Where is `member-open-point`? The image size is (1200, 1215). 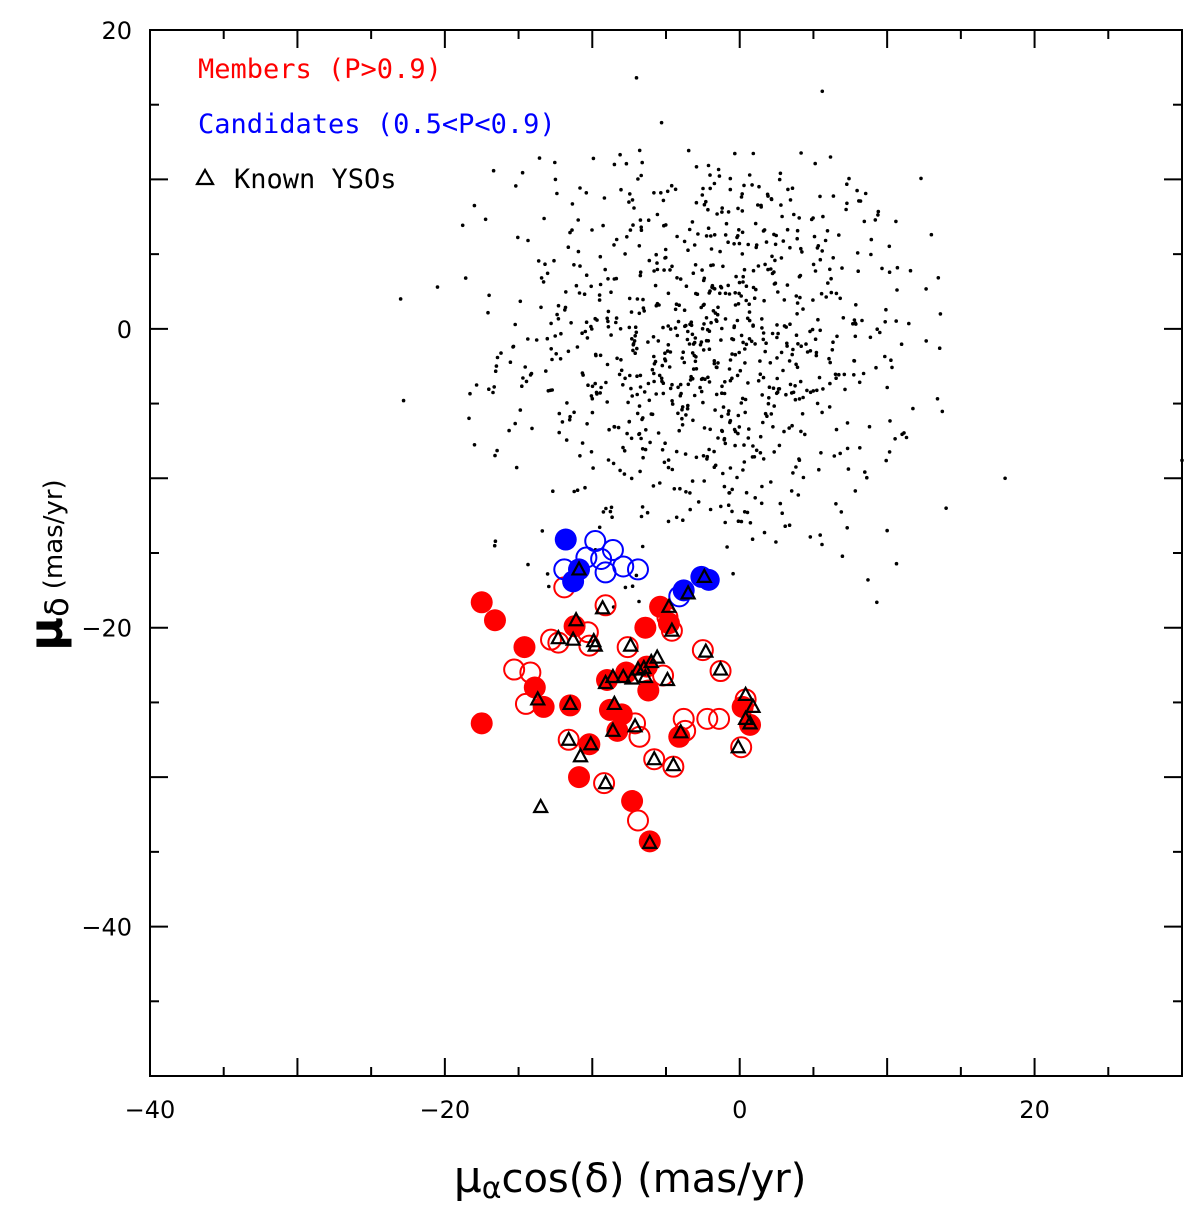
member-open-point is located at coordinates (702, 650).